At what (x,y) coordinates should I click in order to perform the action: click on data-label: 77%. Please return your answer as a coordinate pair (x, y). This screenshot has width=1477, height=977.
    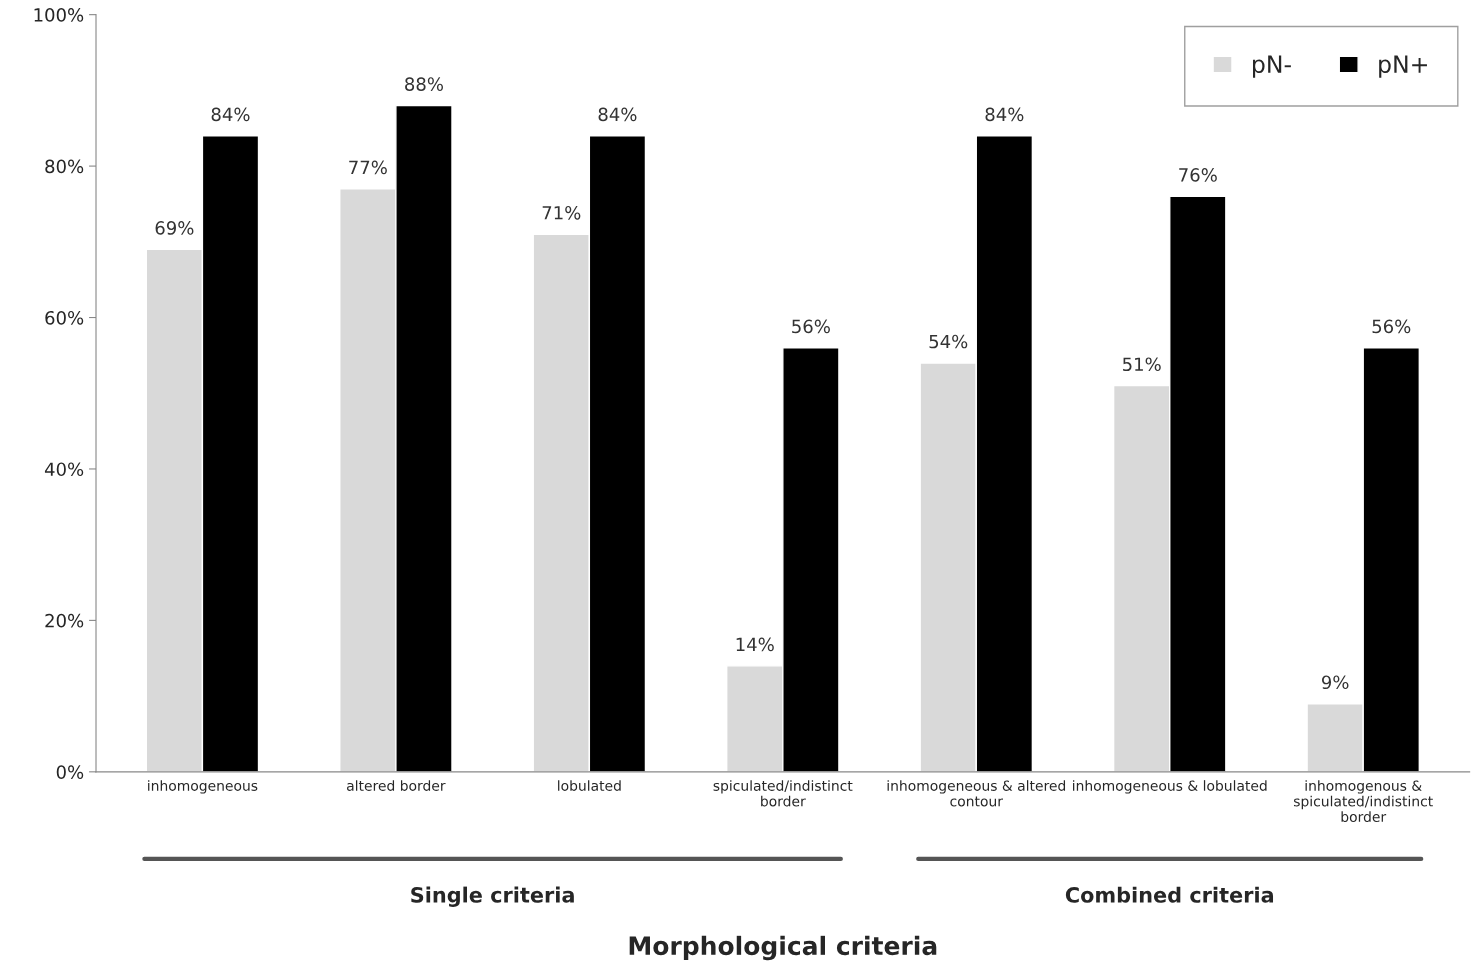
    Looking at the image, I should click on (368, 167).